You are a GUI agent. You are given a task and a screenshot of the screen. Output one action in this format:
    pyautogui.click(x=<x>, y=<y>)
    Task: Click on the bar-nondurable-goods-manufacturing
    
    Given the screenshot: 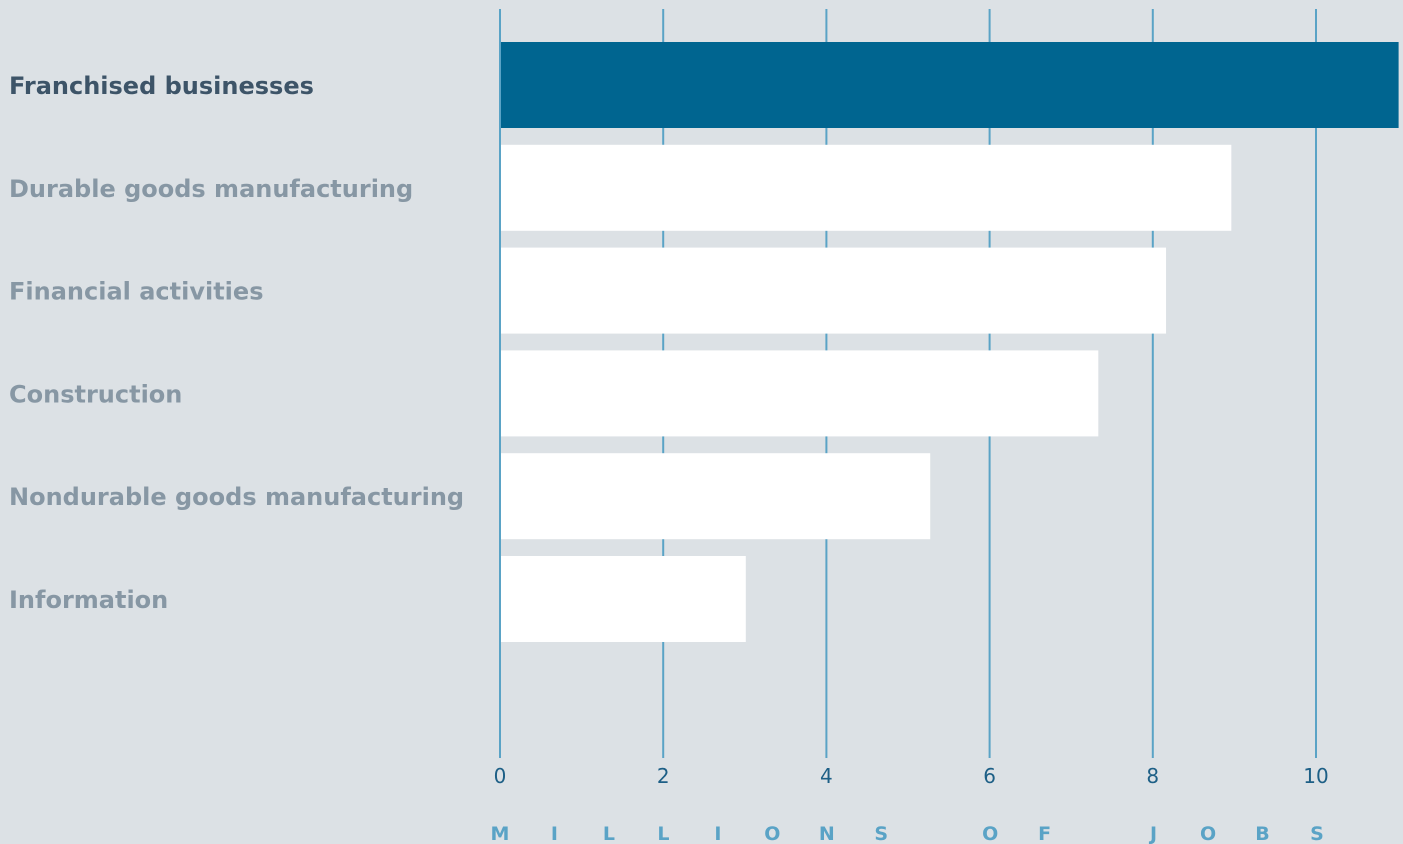 What is the action you would take?
    pyautogui.click(x=716, y=496)
    